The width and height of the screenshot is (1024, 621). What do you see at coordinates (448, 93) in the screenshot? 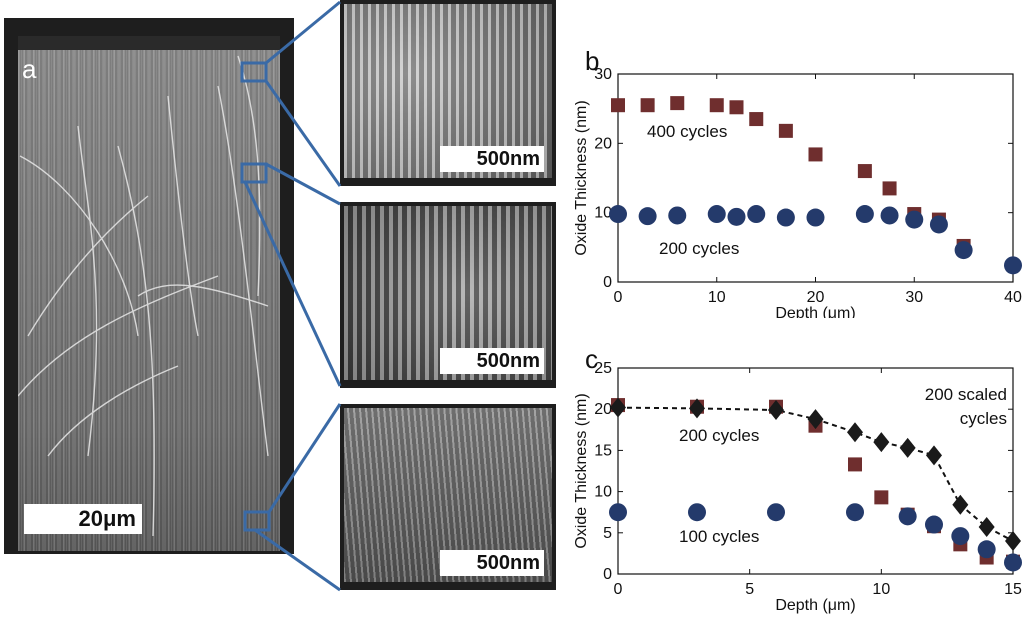
I see `sem-inset-top: 500nm` at bounding box center [448, 93].